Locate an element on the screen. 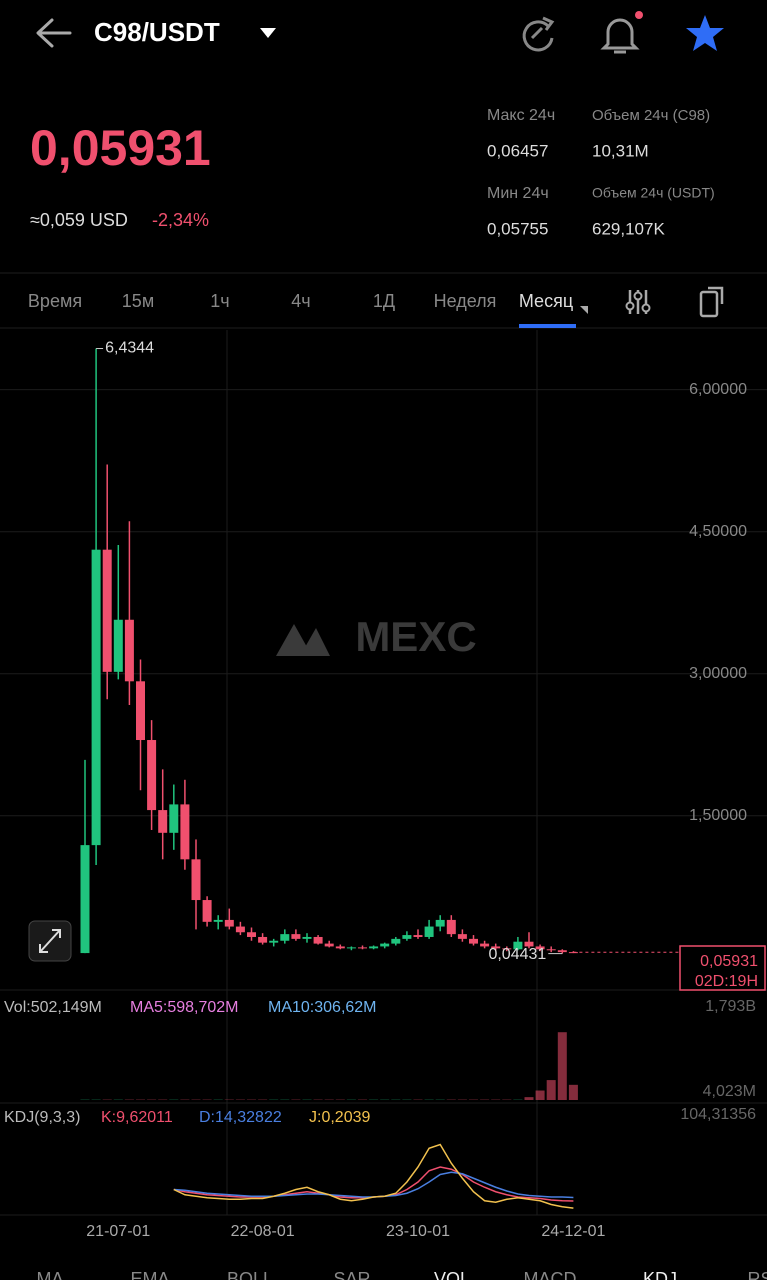 This screenshot has height=1280, width=767. volume-legend: Vol:502,149M is located at coordinates (53, 1007).